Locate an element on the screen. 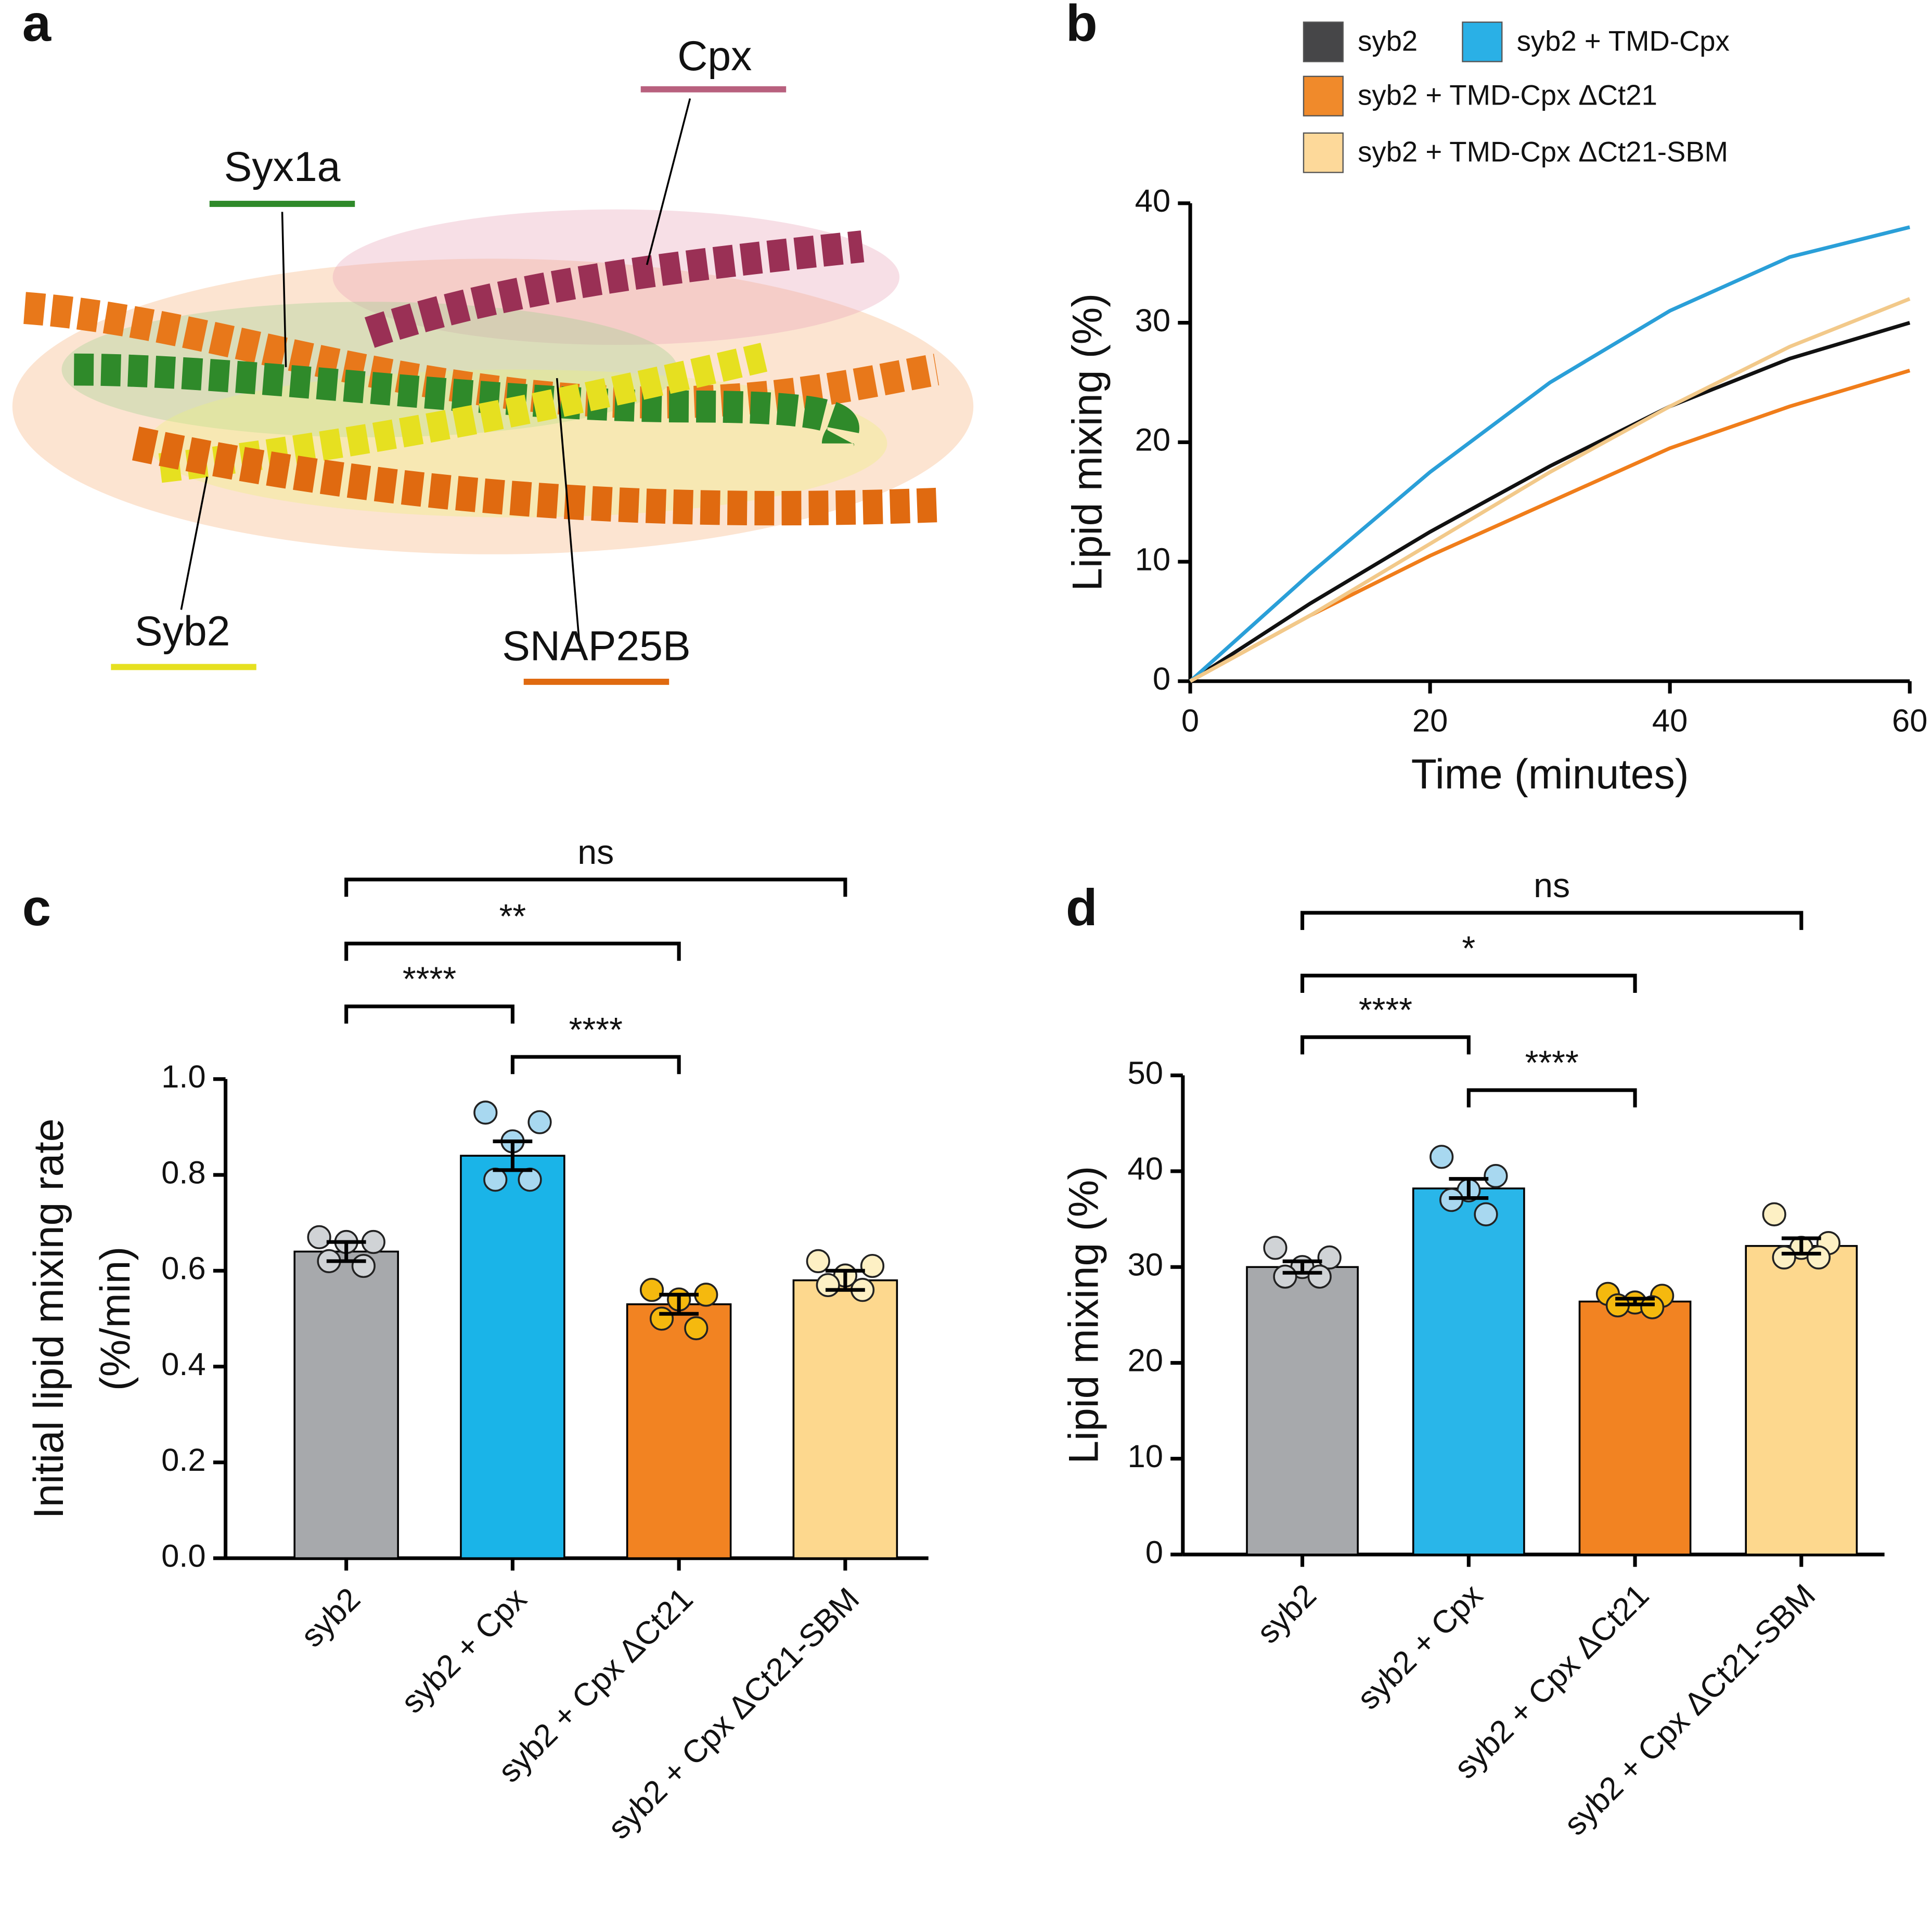  structure-label: Syb2 is located at coordinates (182, 631).